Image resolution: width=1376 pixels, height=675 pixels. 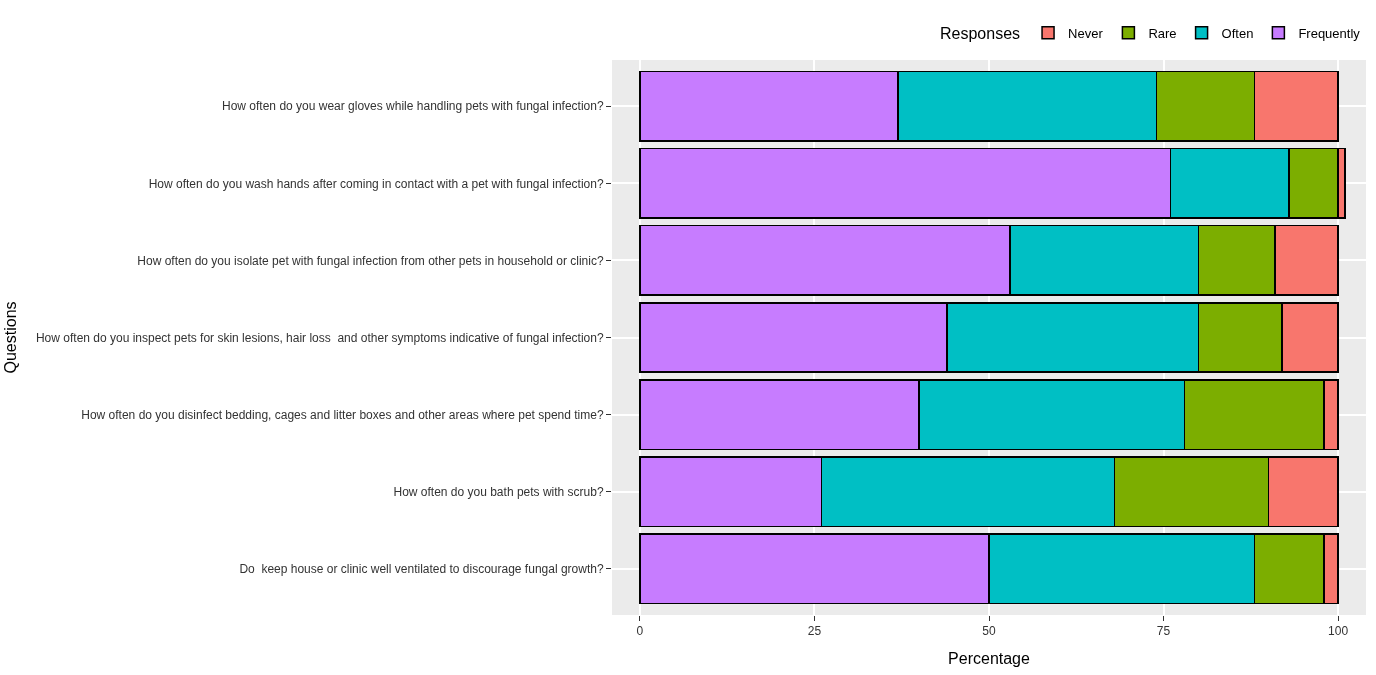 What do you see at coordinates (814, 631) in the screenshot?
I see `x-tick-label: 25` at bounding box center [814, 631].